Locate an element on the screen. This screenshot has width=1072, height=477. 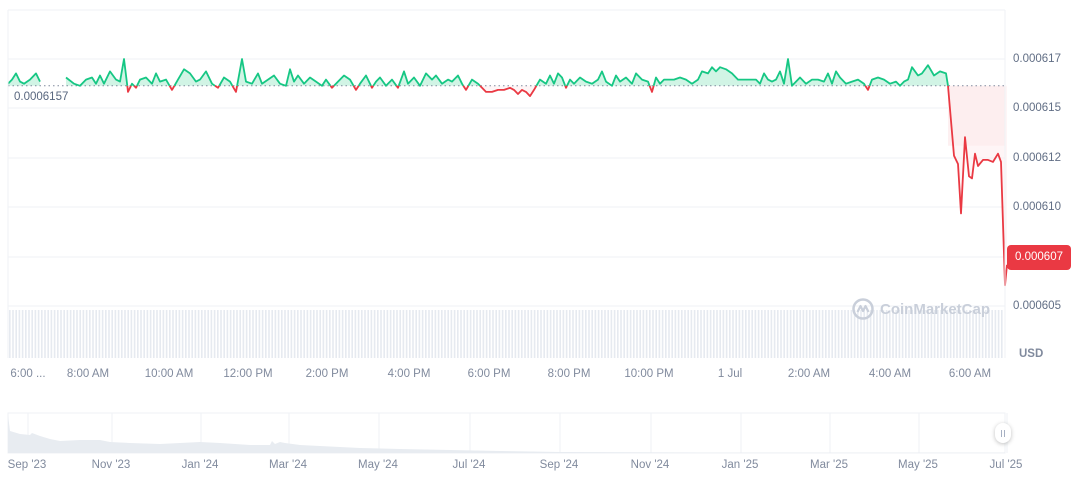
y-tick-label: 0.000605 is located at coordinates (1037, 306).